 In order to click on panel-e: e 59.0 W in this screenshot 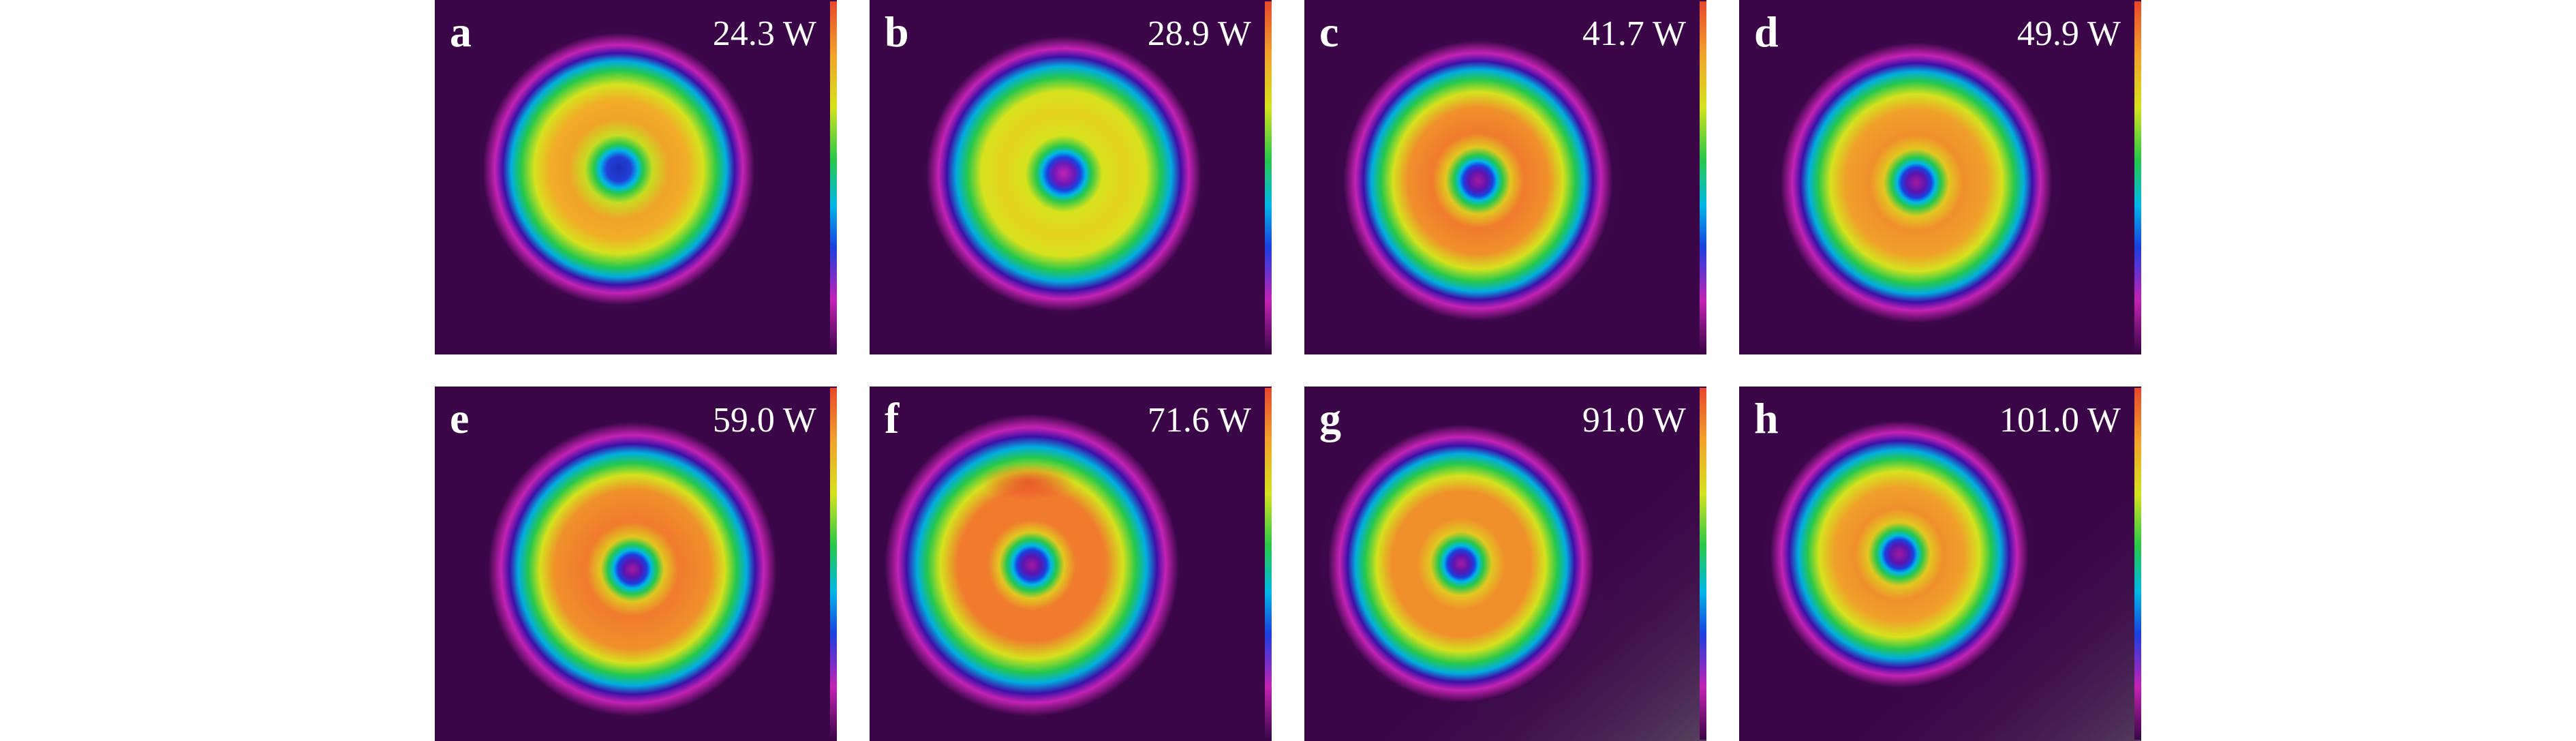, I will do `click(636, 564)`.